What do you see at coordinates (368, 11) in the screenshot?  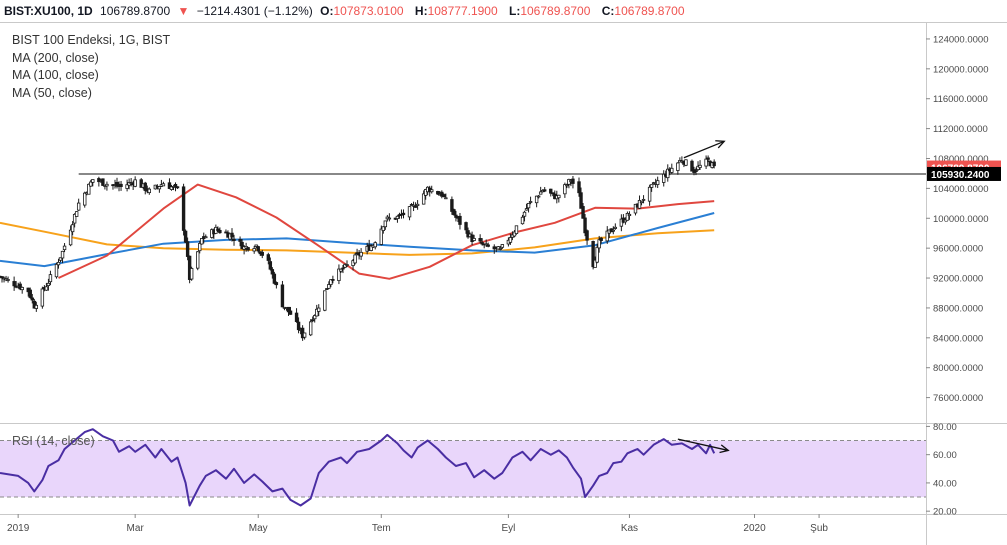 I see `open-value: 107873.0100` at bounding box center [368, 11].